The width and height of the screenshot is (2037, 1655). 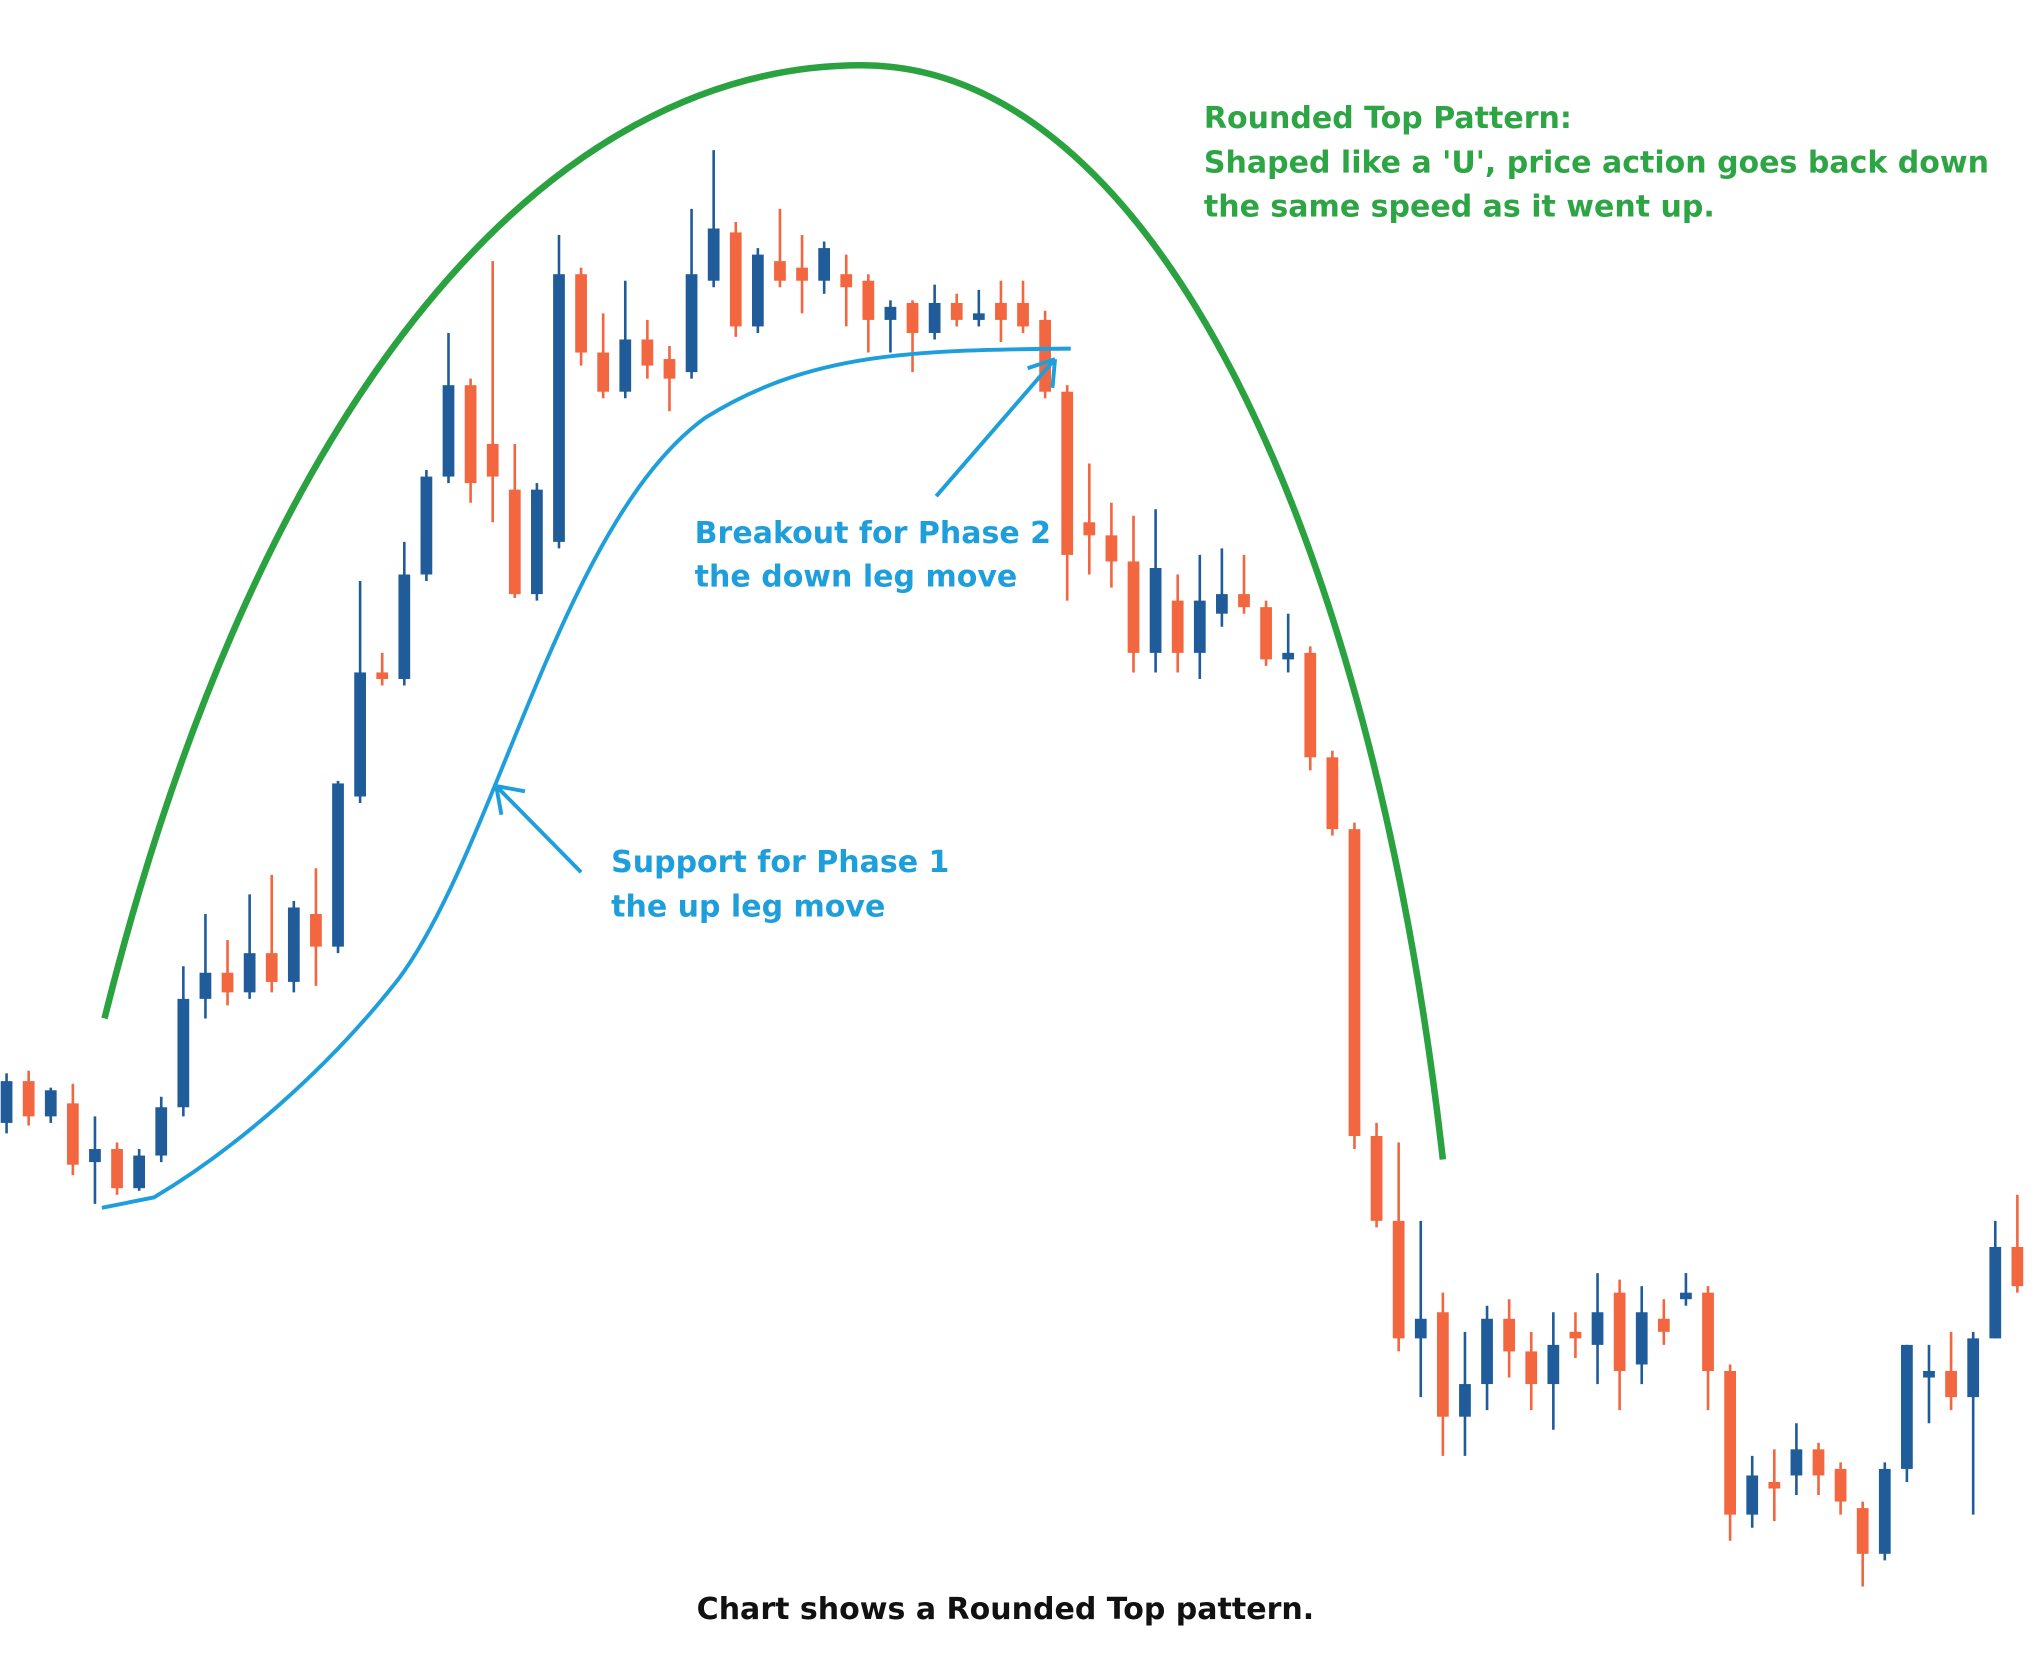 I want to click on pattern-text: the same speed as it went up., so click(x=1459, y=207).